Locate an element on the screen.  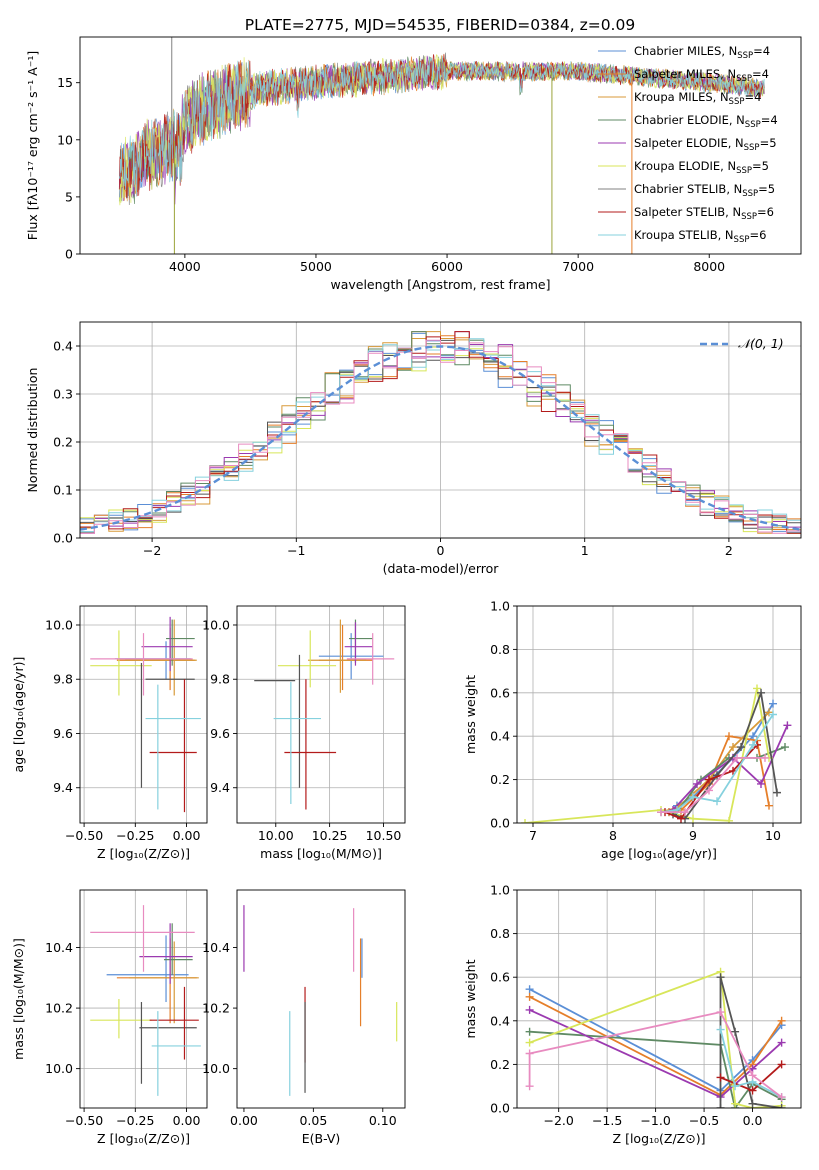
y-tick-label: 0.1 is located at coordinates (63, 490).